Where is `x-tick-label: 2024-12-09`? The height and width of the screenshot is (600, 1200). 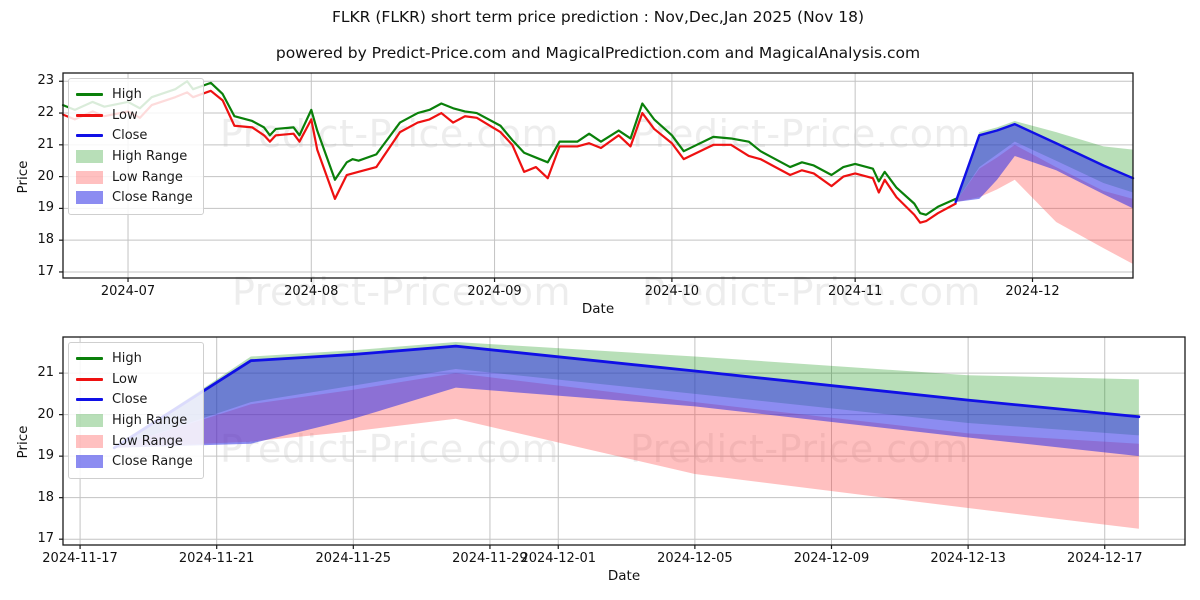
x-tick-label: 2024-12-09 is located at coordinates (831, 558).